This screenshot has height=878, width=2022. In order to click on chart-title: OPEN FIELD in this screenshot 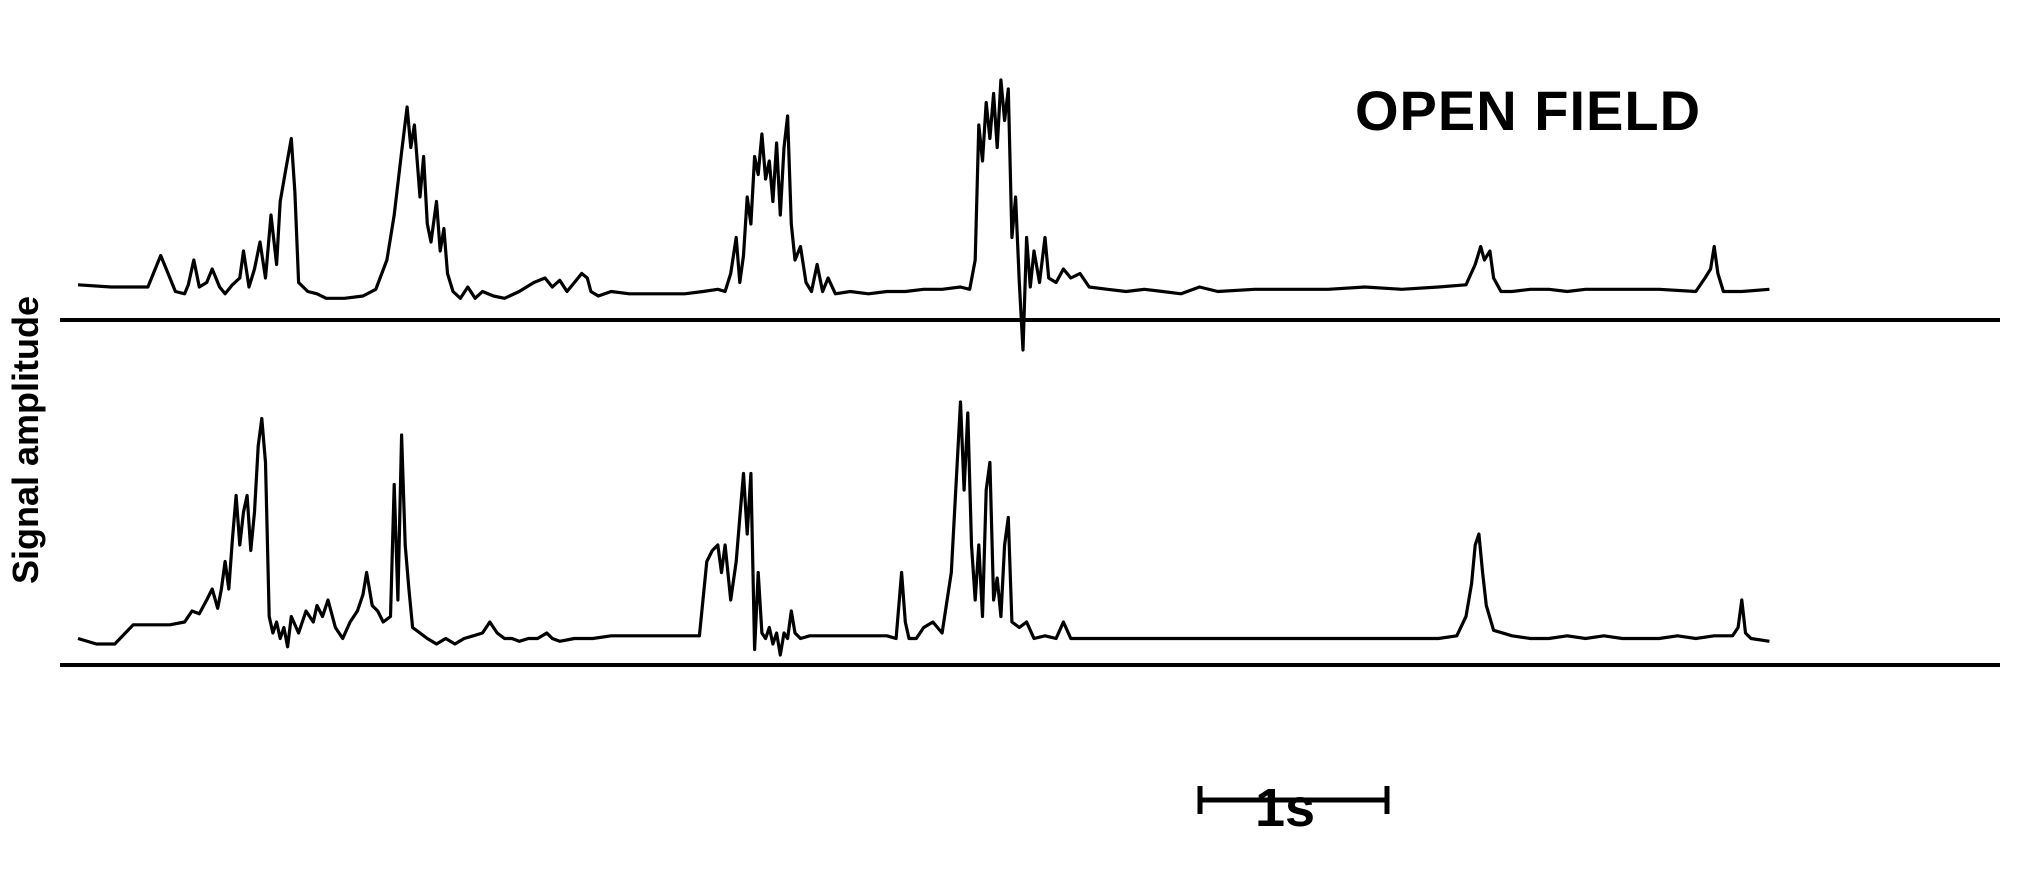, I will do `click(1528, 110)`.